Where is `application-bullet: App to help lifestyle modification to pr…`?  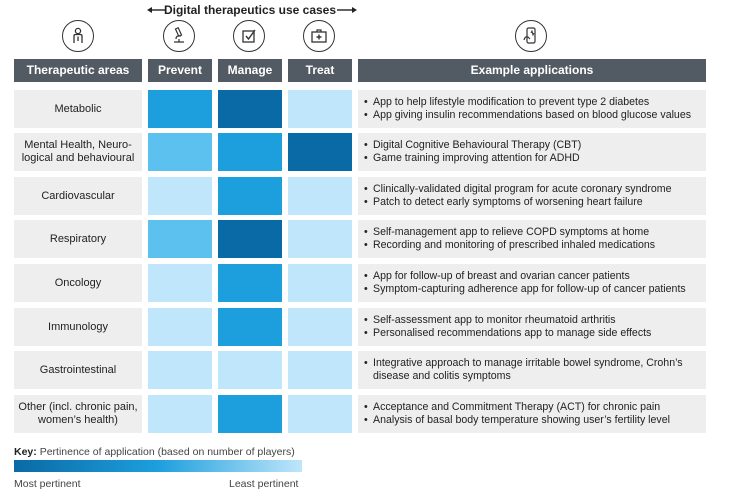
application-bullet: App to help lifestyle modification to pr… is located at coordinates (527, 103).